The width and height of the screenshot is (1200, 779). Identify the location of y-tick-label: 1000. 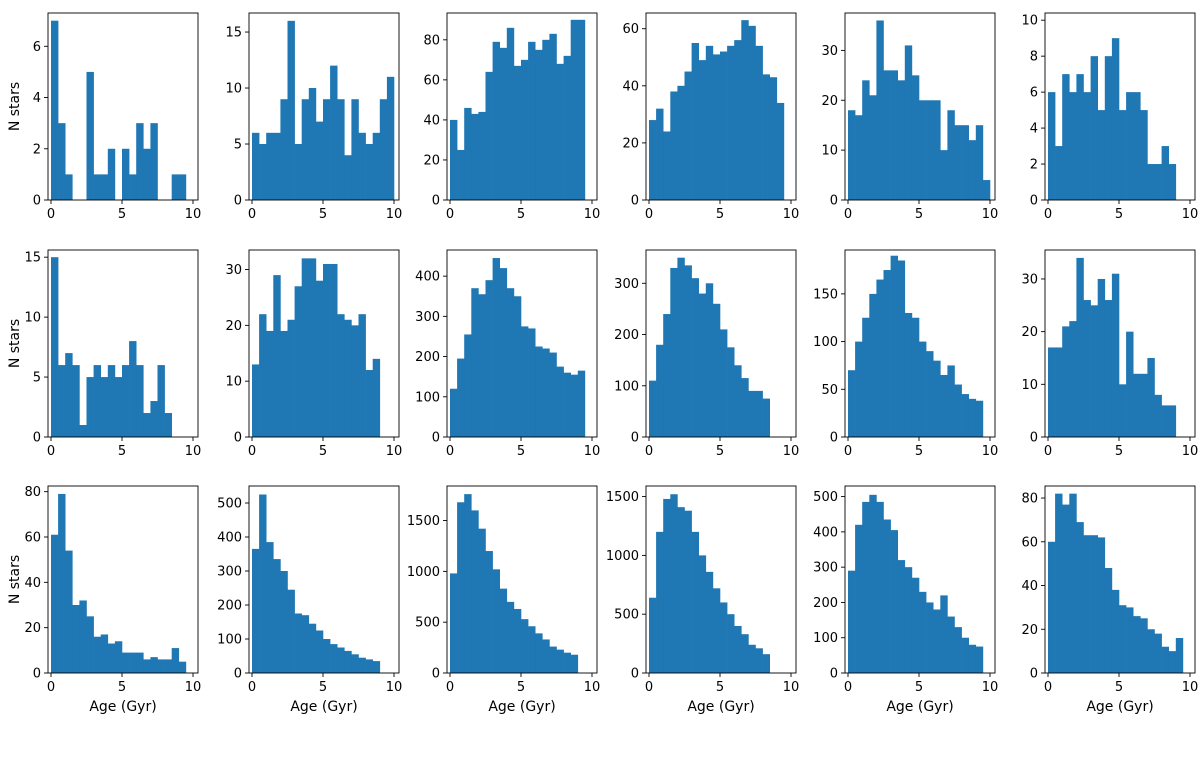
(423, 572).